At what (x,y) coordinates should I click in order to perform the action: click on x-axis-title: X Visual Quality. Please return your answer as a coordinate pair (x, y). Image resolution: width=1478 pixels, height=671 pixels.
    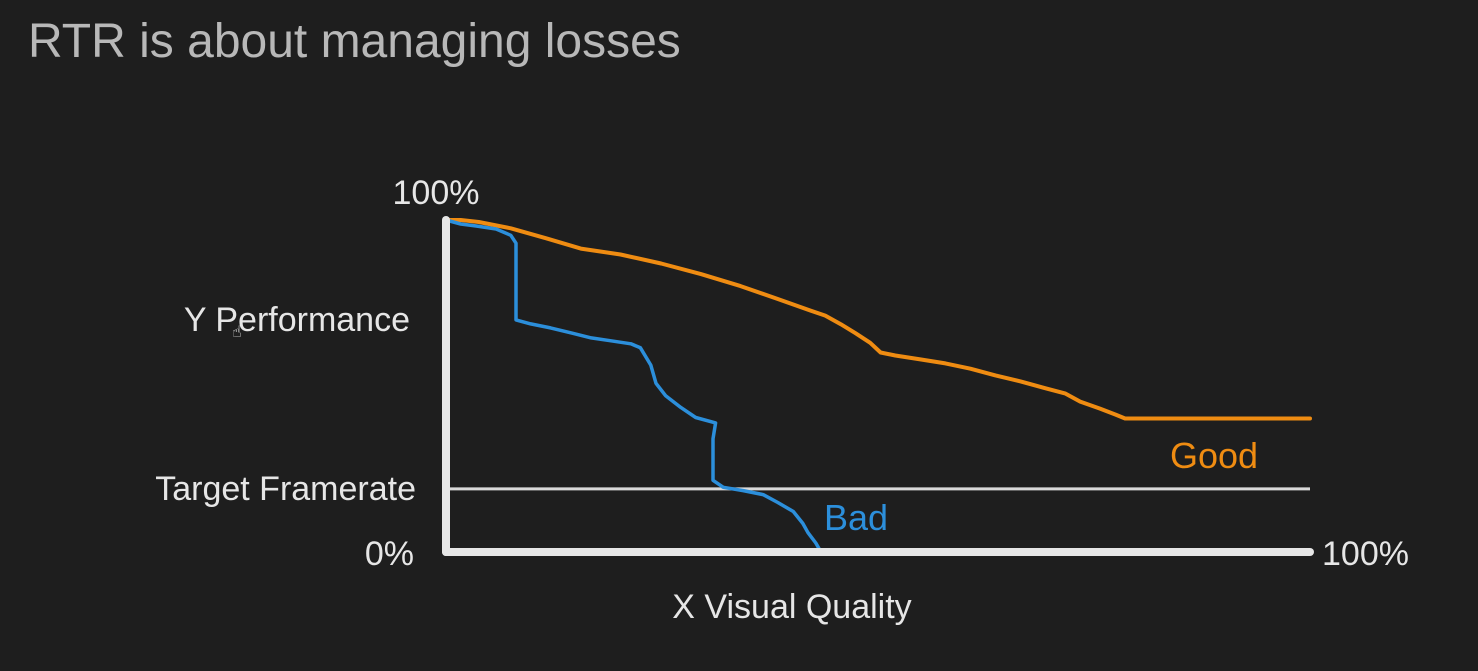
    Looking at the image, I should click on (791, 607).